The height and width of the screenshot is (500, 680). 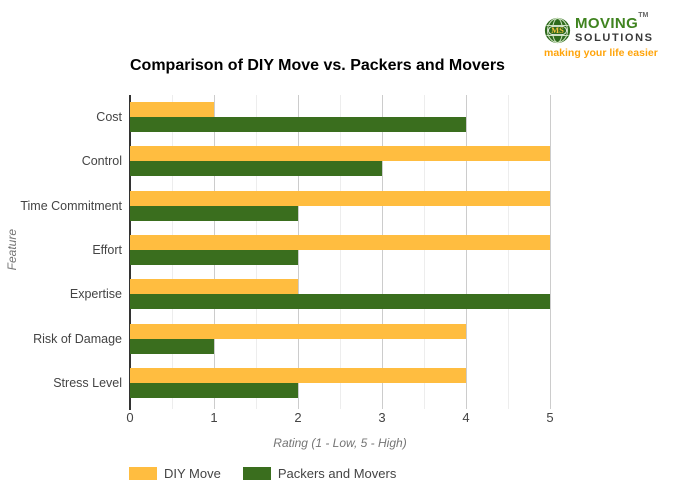 I want to click on category-label: Risk of Damage, so click(x=77, y=338).